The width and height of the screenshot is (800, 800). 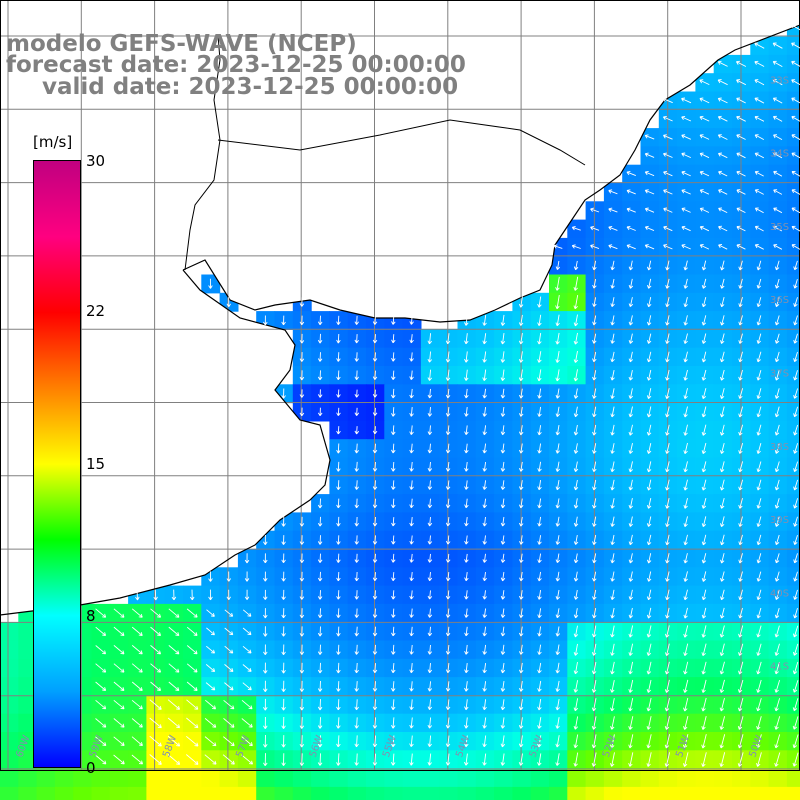 What do you see at coordinates (202, 152) in the screenshot?
I see `border-line` at bounding box center [202, 152].